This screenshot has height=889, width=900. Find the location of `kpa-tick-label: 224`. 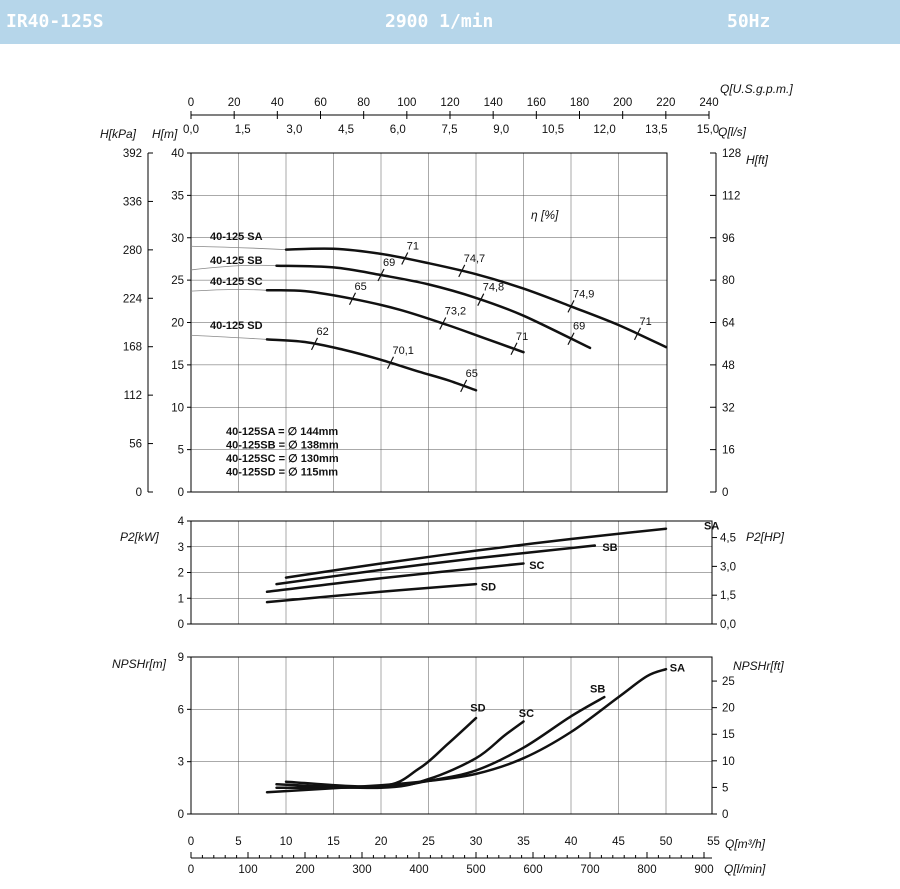

kpa-tick-label: 224 is located at coordinates (133, 299).